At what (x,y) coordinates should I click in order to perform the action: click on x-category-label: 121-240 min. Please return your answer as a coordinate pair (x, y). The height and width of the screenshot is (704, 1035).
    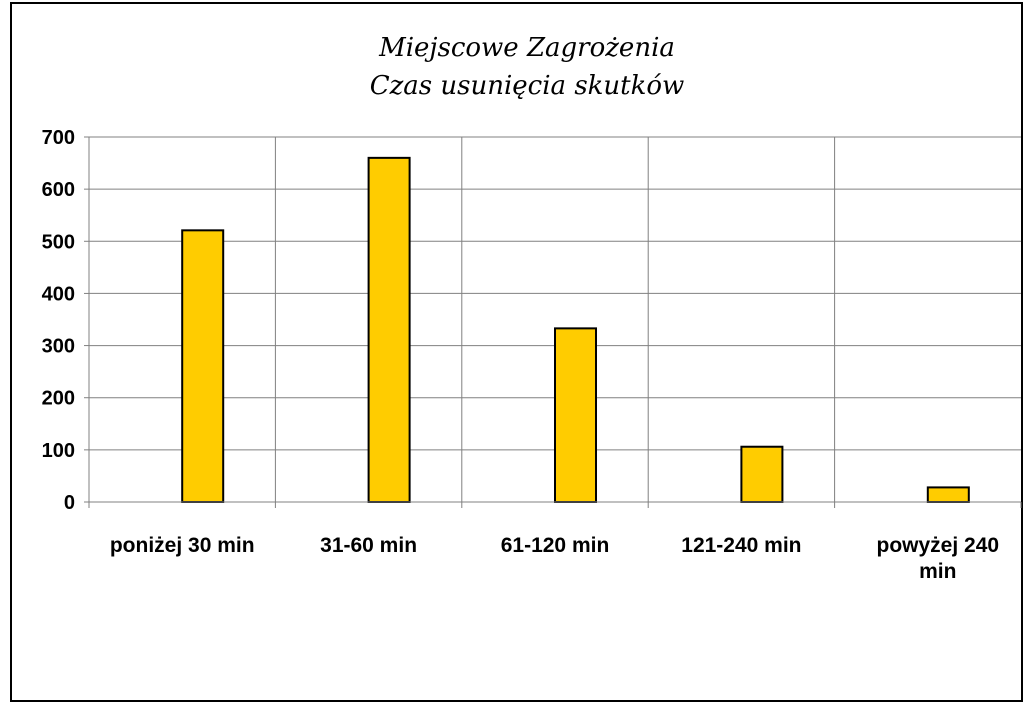
    Looking at the image, I should click on (741, 545).